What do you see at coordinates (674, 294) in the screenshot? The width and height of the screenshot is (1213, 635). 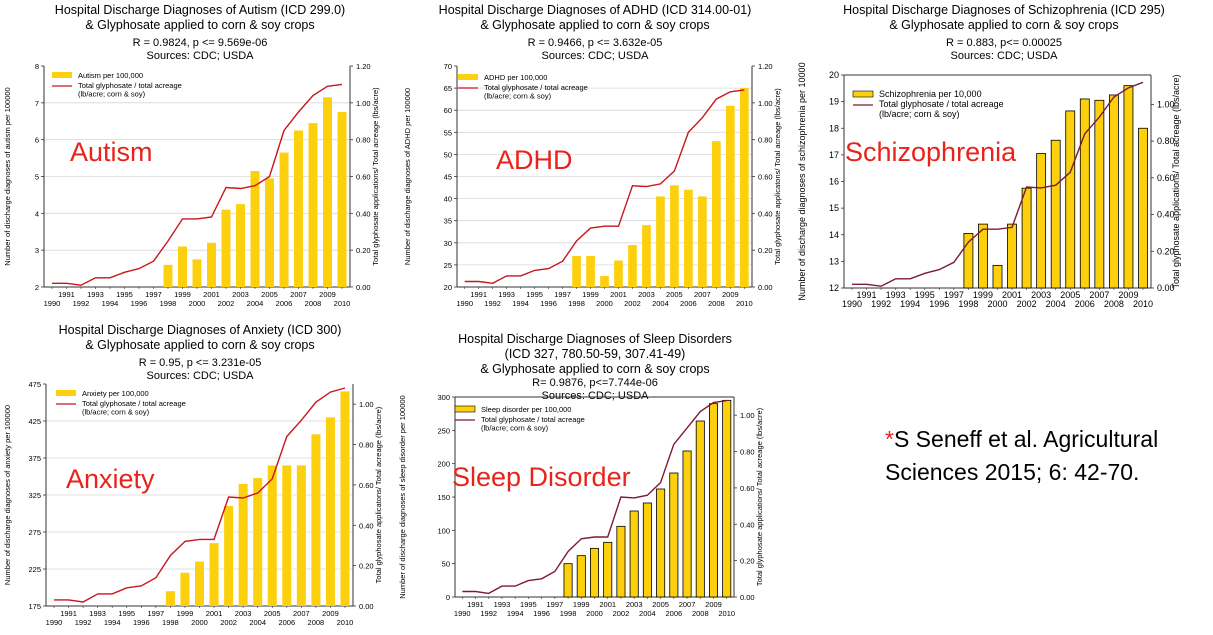 I see `x-tick-label: 2005` at bounding box center [674, 294].